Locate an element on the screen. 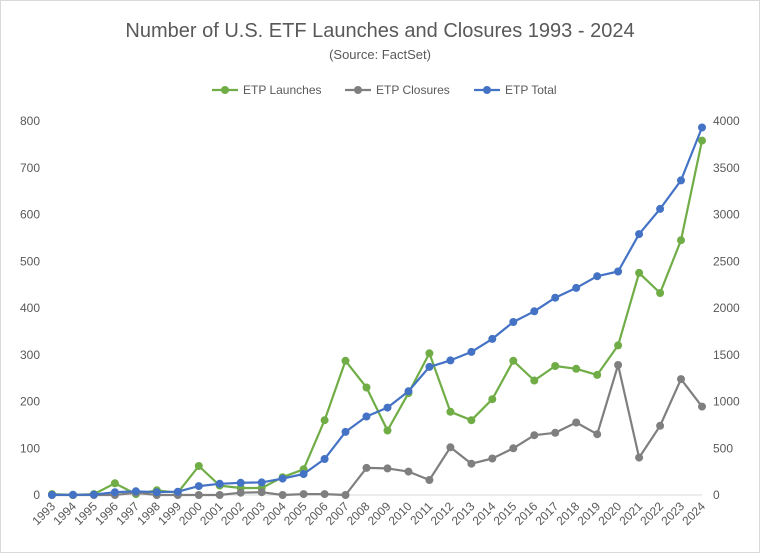 Image resolution: width=760 pixels, height=553 pixels. left-axis-tick-label: 0 is located at coordinates (36, 495).